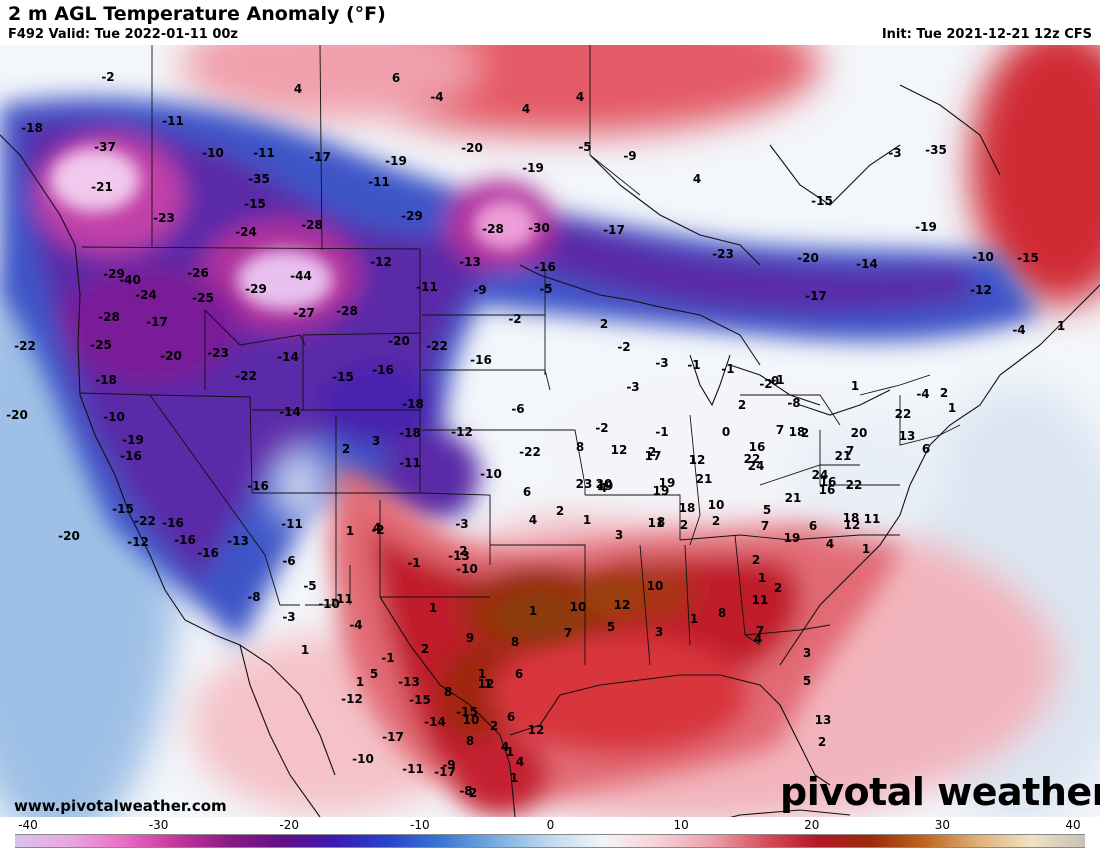 The width and height of the screenshot is (1100, 850). I want to click on colorbar-tick-label: 30, so click(942, 825).